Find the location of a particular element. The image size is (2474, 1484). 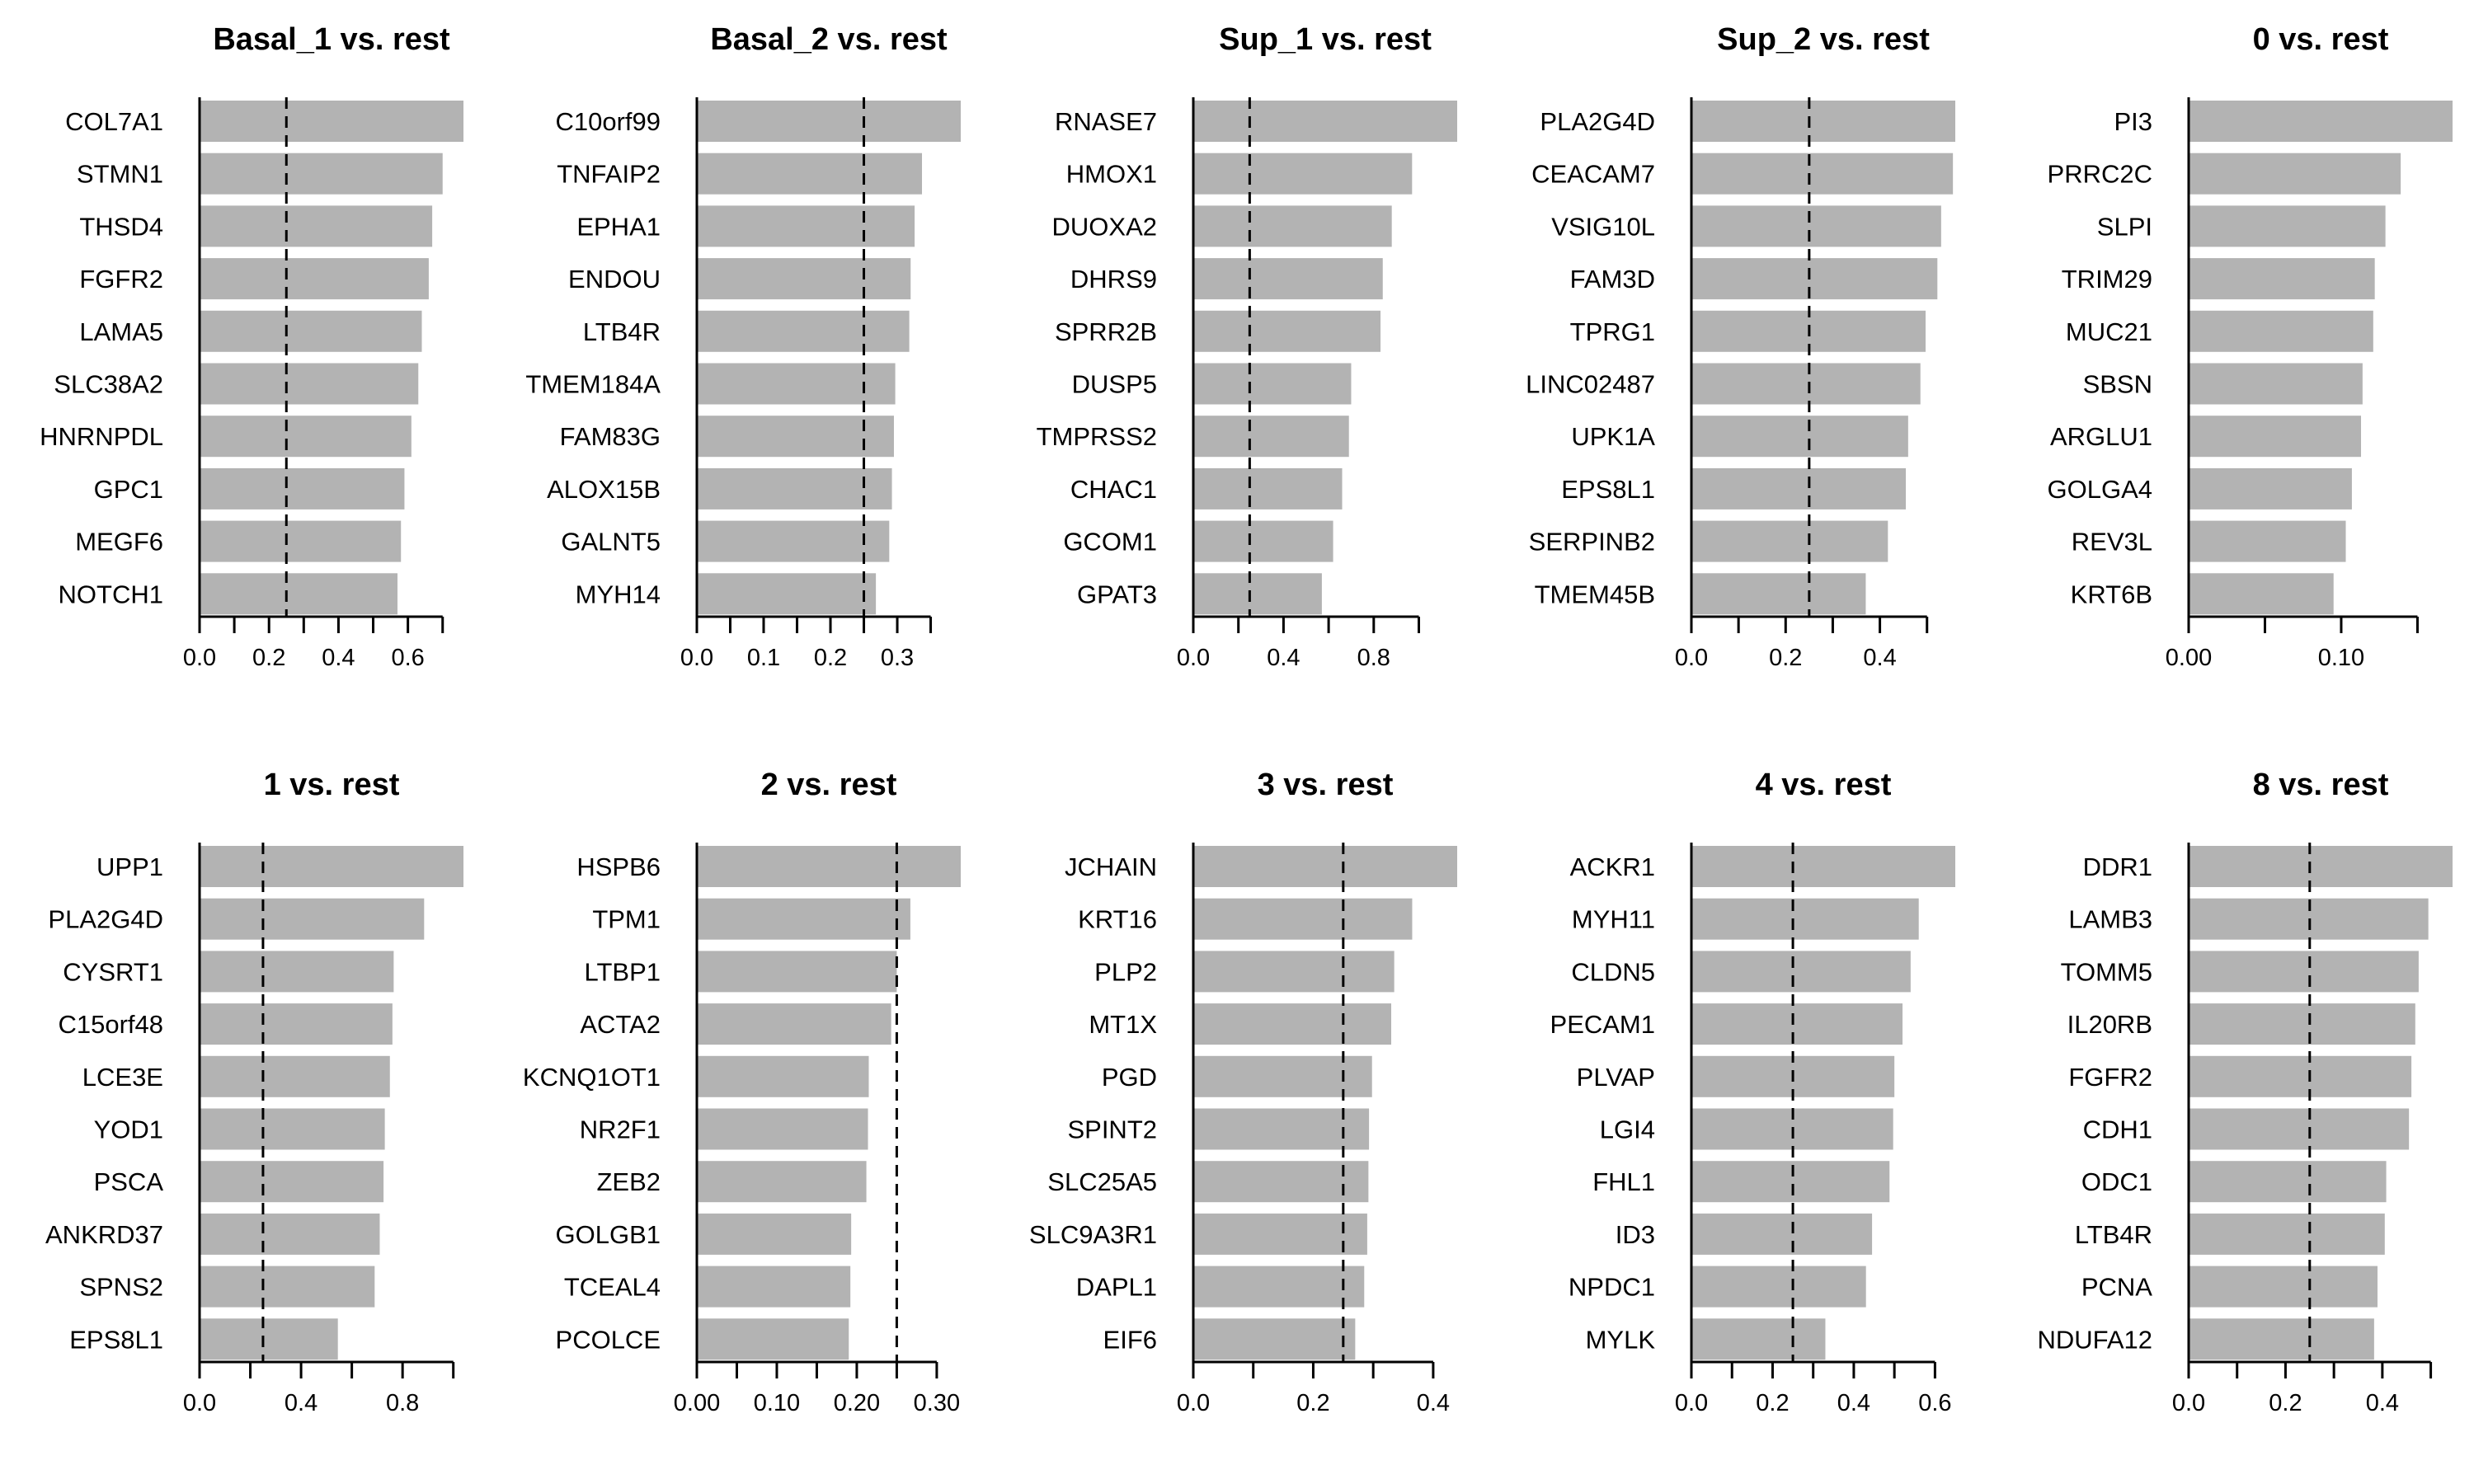

panel-title: 1 vs. rest is located at coordinates (332, 785).